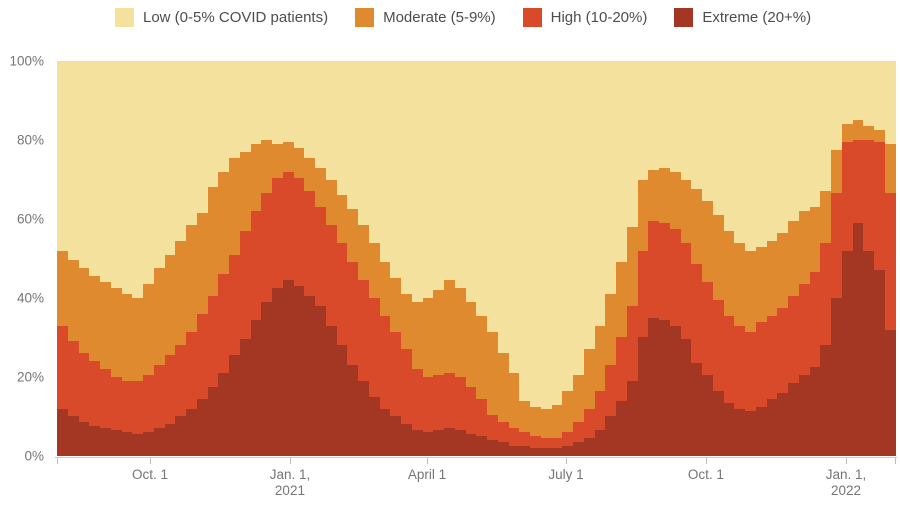  I want to click on x-tick-label-line1: July 1, so click(566, 474).